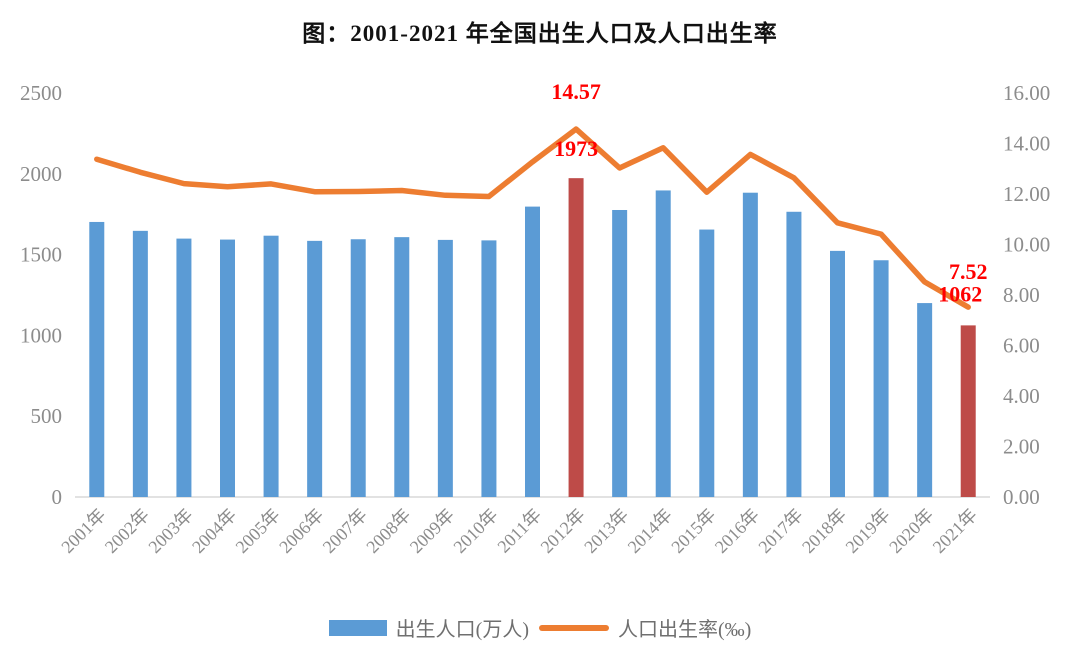 This screenshot has width=1080, height=656. What do you see at coordinates (576, 91) in the screenshot?
I see `annotation-14.57: 14.57` at bounding box center [576, 91].